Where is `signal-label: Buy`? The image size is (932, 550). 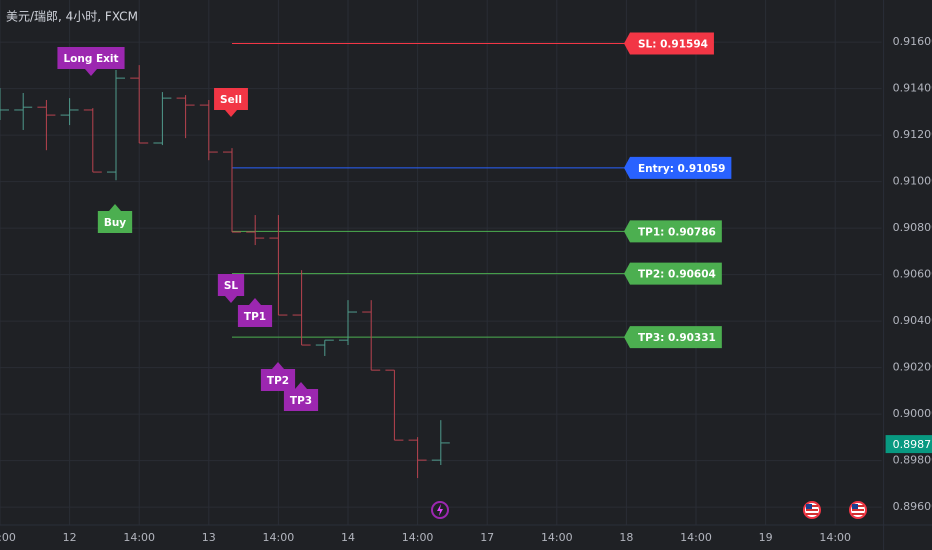
signal-label: Buy is located at coordinates (115, 223).